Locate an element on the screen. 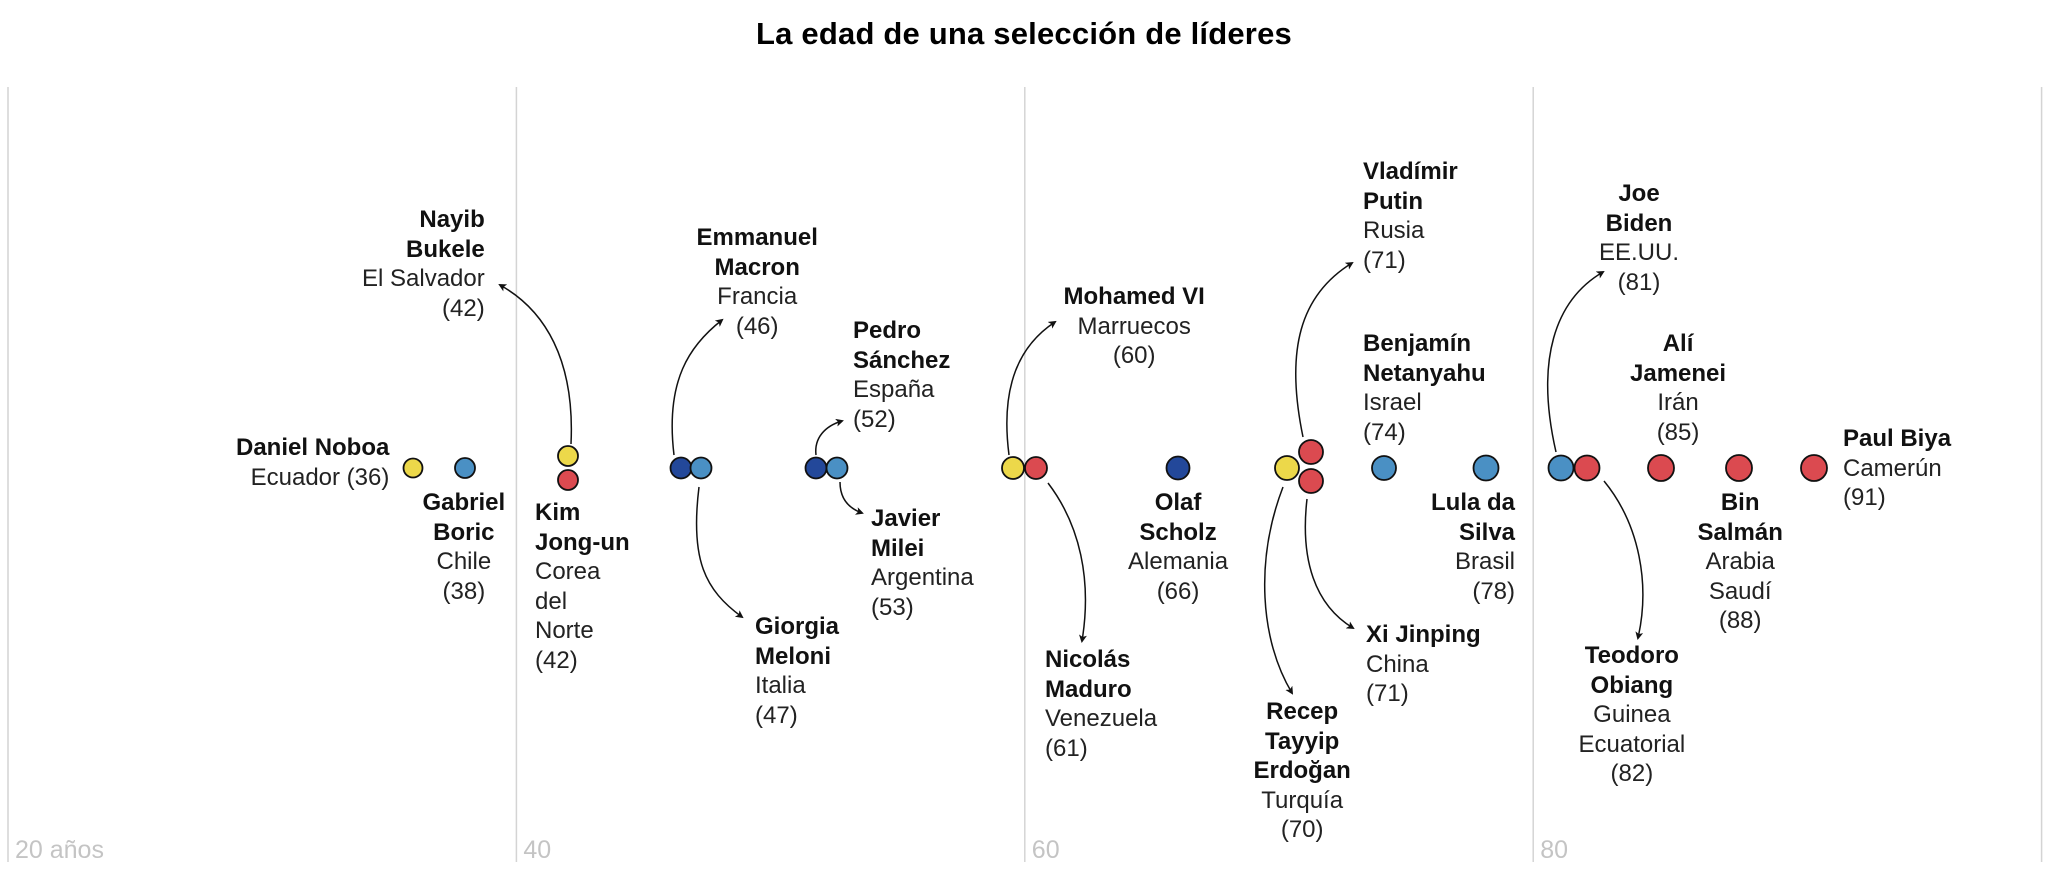  leader-age: (52) is located at coordinates (874, 419).